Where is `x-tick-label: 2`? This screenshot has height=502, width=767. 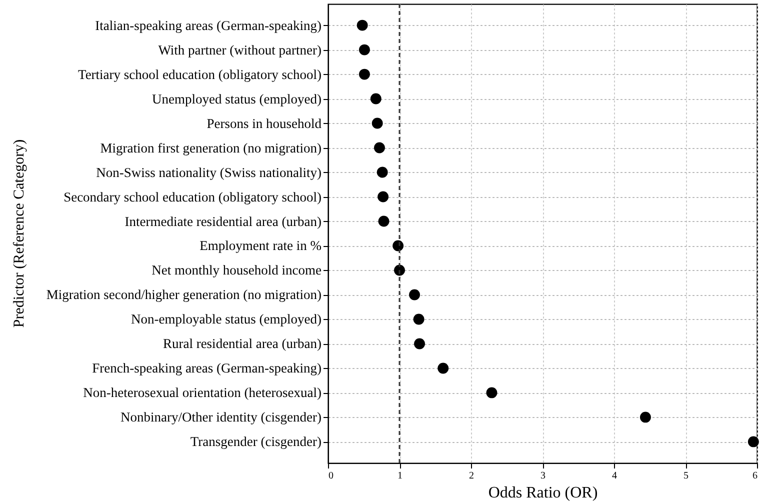 x-tick-label: 2 is located at coordinates (471, 476).